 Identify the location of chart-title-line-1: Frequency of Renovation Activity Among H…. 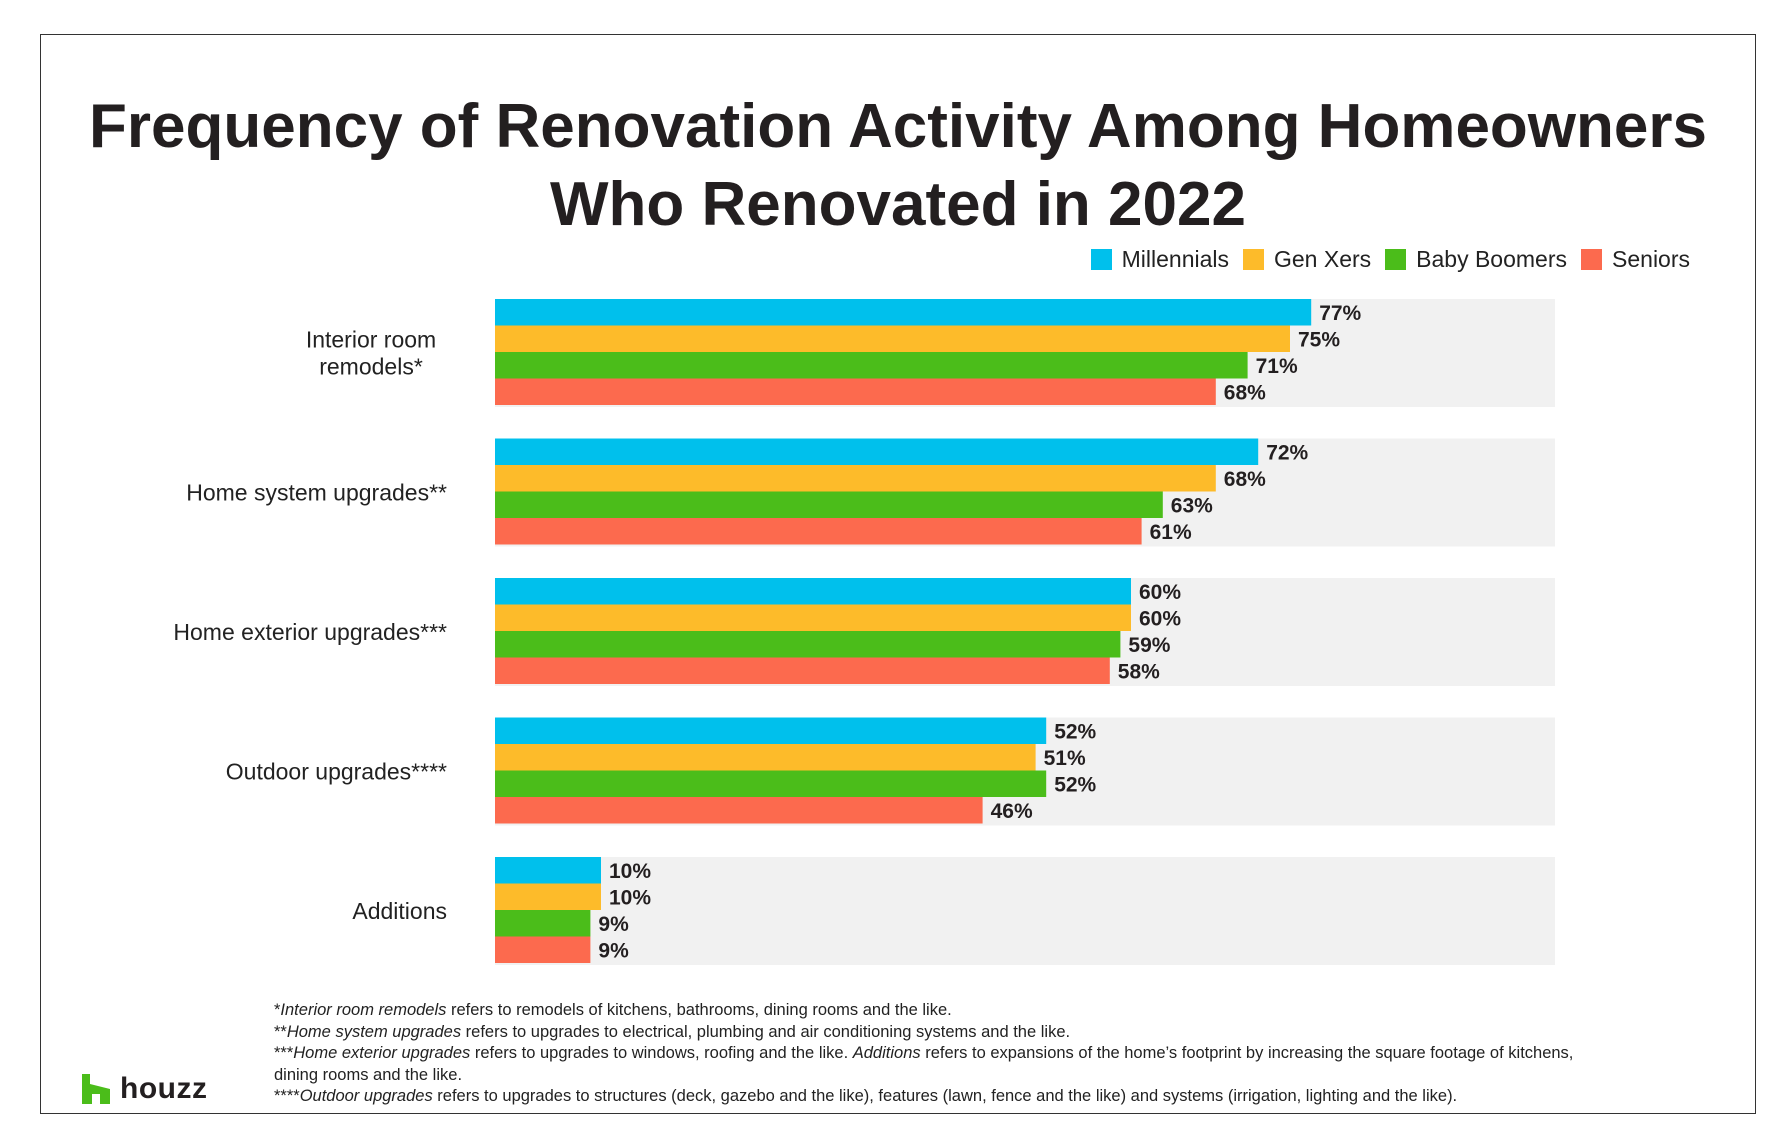
(898, 126).